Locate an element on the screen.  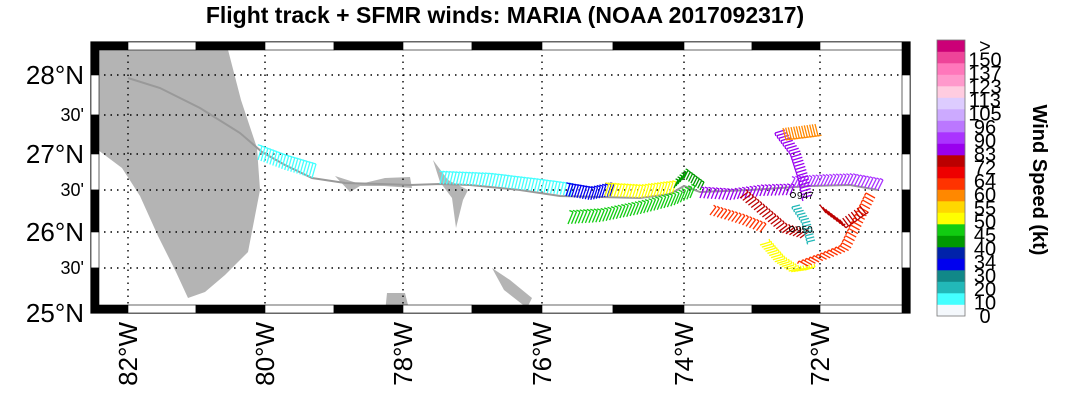
colorbar-tick-label: 55 is located at coordinates (985, 209).